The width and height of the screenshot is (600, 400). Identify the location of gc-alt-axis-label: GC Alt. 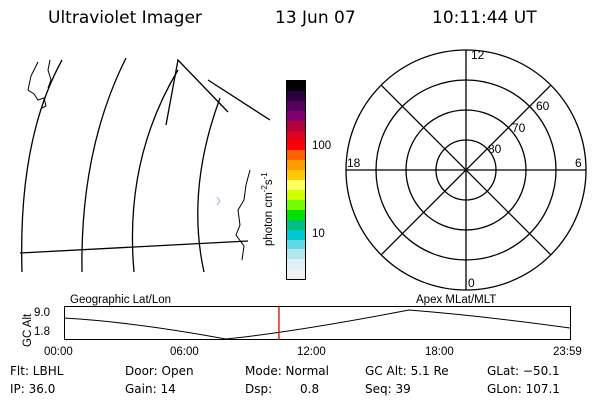
(28, 330).